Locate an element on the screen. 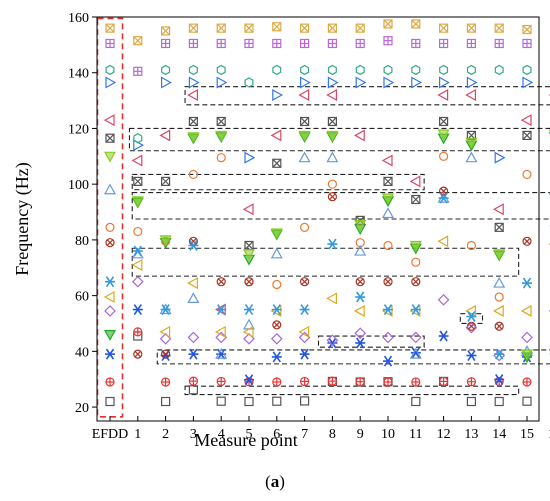 The image size is (550, 501). x-tick-label: 1 is located at coordinates (137, 434).